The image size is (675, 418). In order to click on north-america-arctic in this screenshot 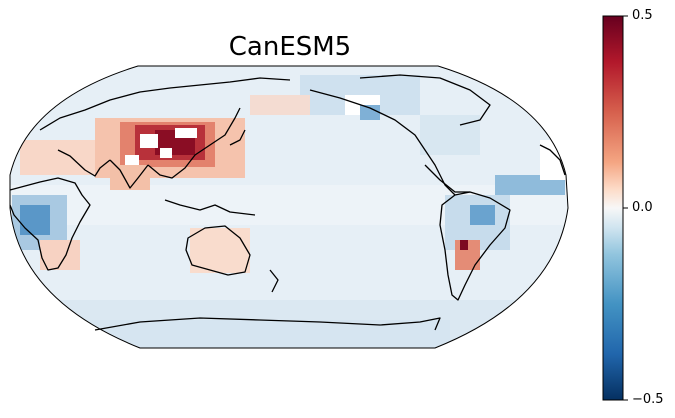, I will do `click(425, 100)`.